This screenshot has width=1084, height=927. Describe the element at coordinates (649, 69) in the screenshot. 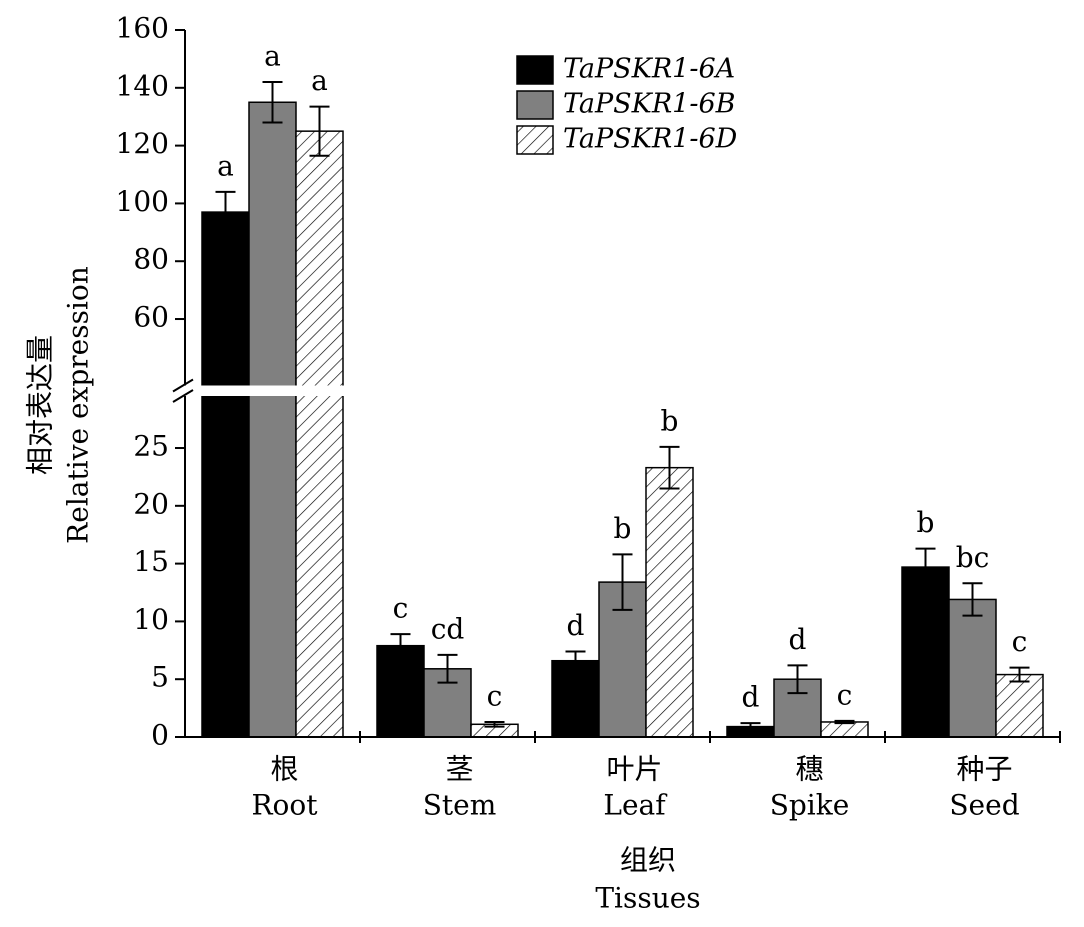

I see `legend-label: TaPSKR1-6A` at that location.